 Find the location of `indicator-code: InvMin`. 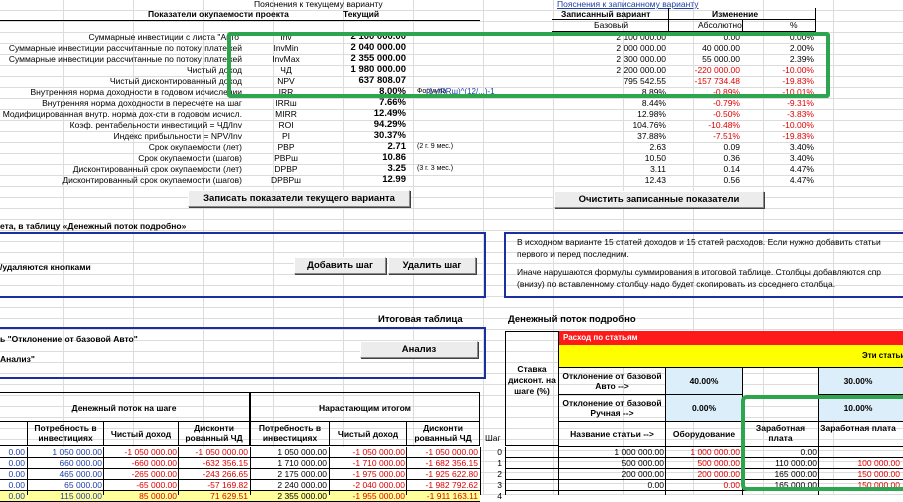

indicator-code: InvMin is located at coordinates (286, 48).